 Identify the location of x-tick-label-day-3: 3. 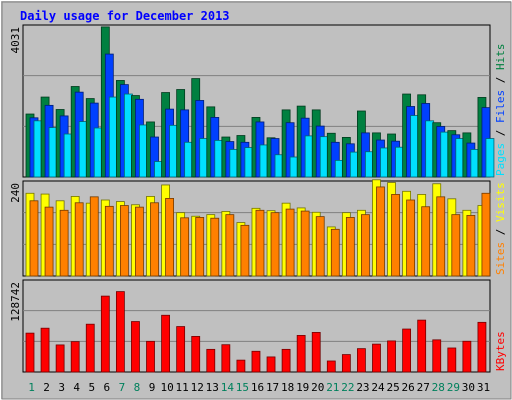
(61, 387).